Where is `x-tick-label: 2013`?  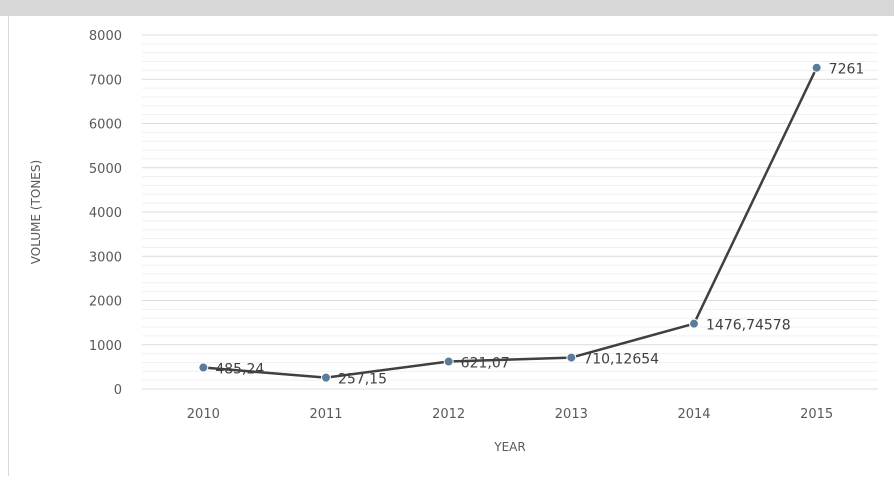
x-tick-label: 2013 is located at coordinates (571, 414).